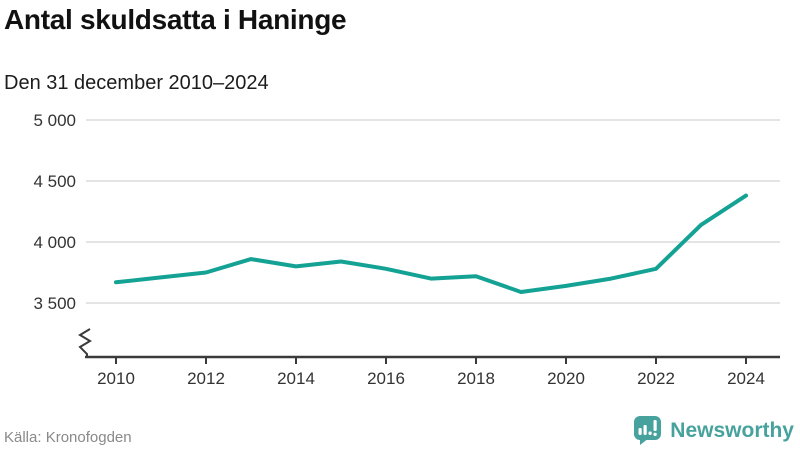 The image size is (800, 450). Describe the element at coordinates (54, 303) in the screenshot. I see `y-axis-label: 3 500` at that location.